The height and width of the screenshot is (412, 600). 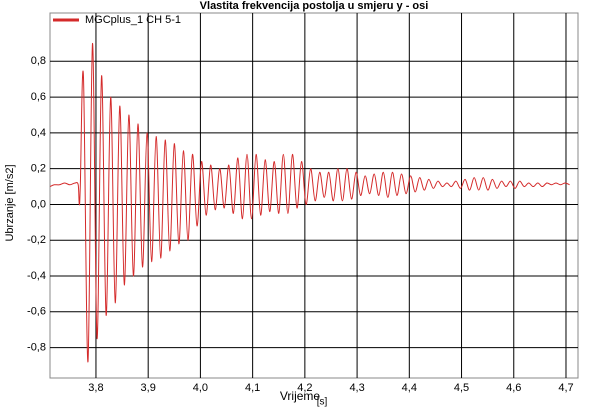 I want to click on y-tick-label: 0,8, so click(x=38, y=61).